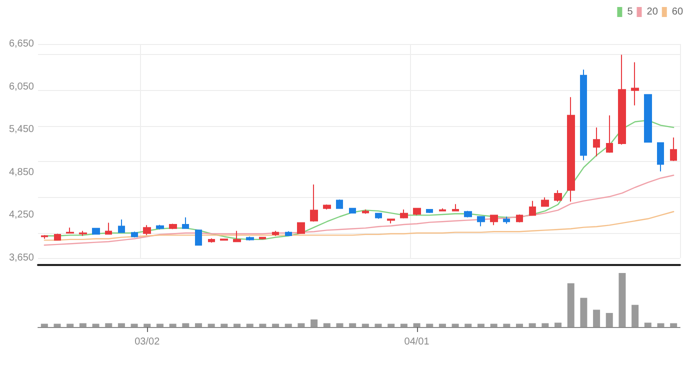 Image resolution: width=694 pixels, height=368 pixels. What do you see at coordinates (652, 12) in the screenshot?
I see `legend-label: 20` at bounding box center [652, 12].